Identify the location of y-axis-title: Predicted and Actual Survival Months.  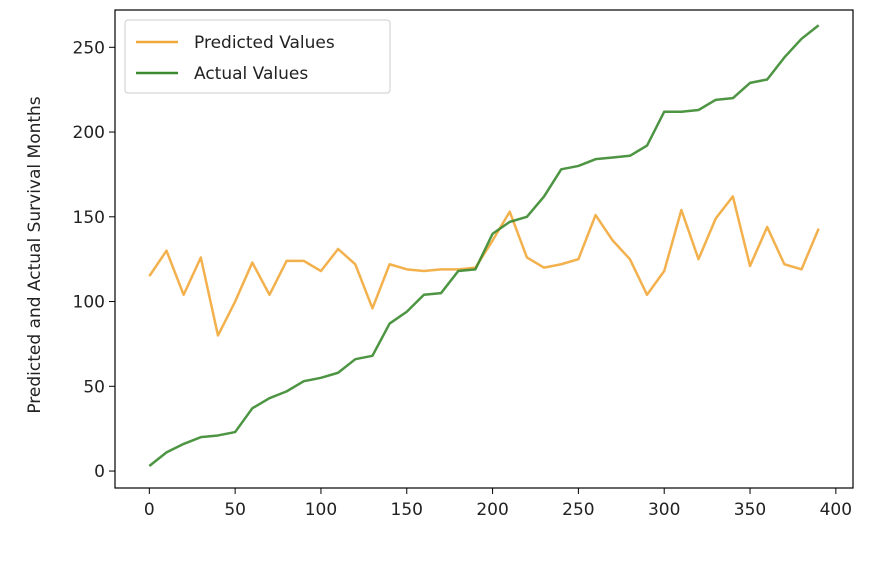
(35, 254).